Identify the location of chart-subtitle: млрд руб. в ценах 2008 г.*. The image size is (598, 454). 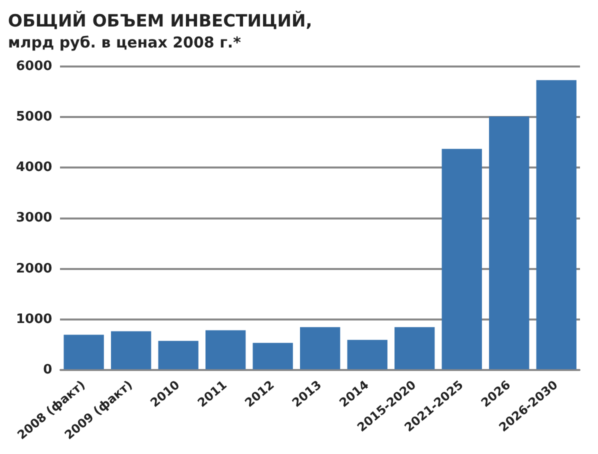
(125, 42).